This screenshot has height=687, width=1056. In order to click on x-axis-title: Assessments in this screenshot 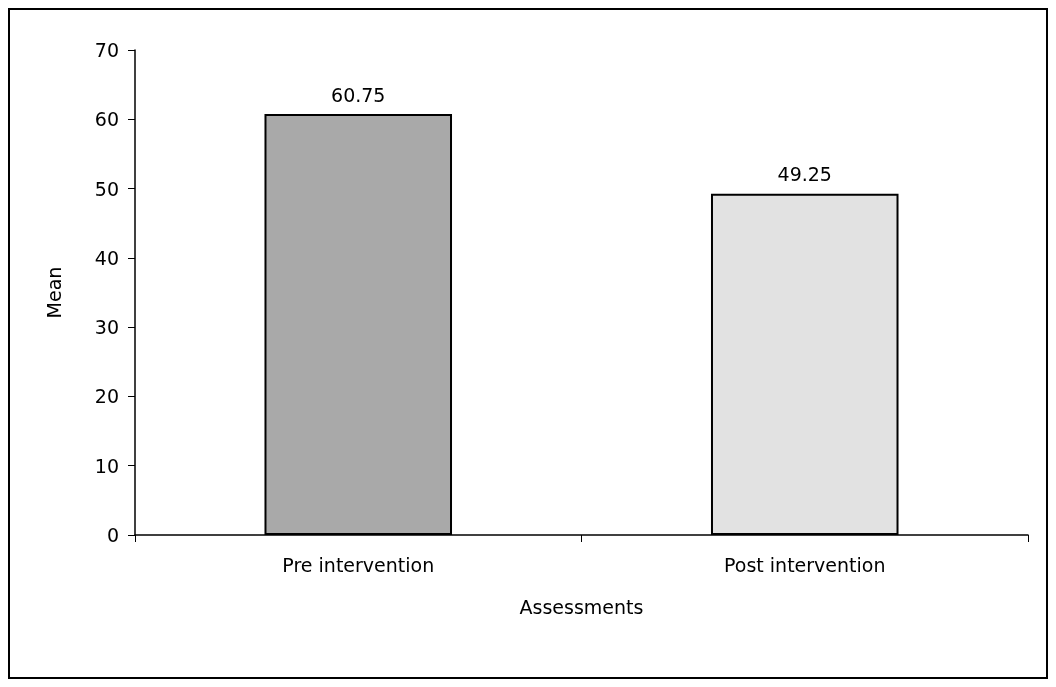, I will do `click(581, 606)`.